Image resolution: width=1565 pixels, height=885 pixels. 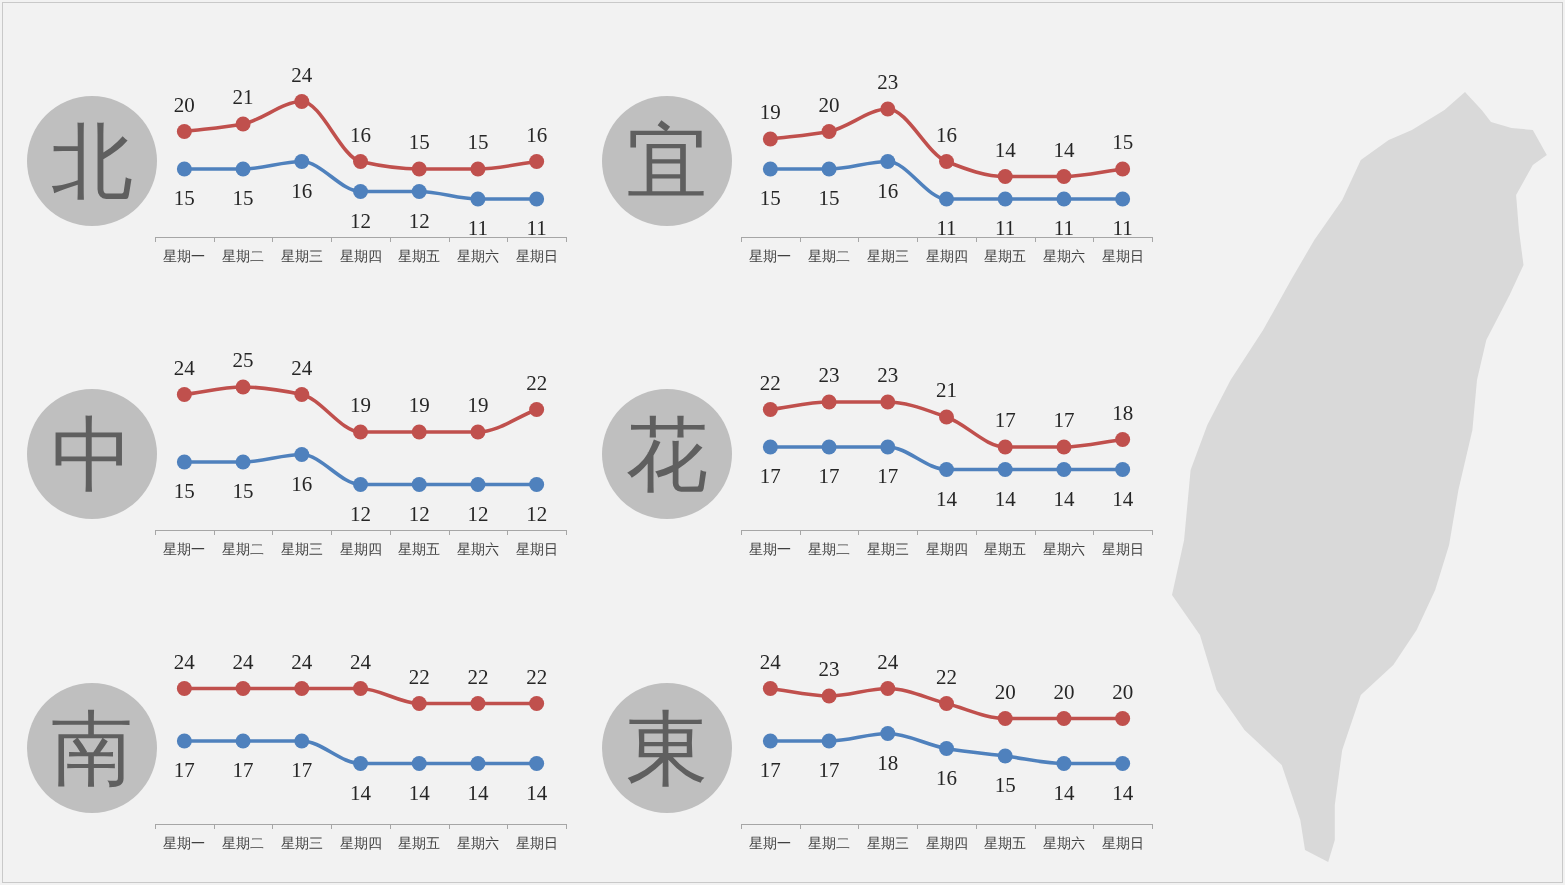 I want to click on chart-title: 宜, so click(x=667, y=161).